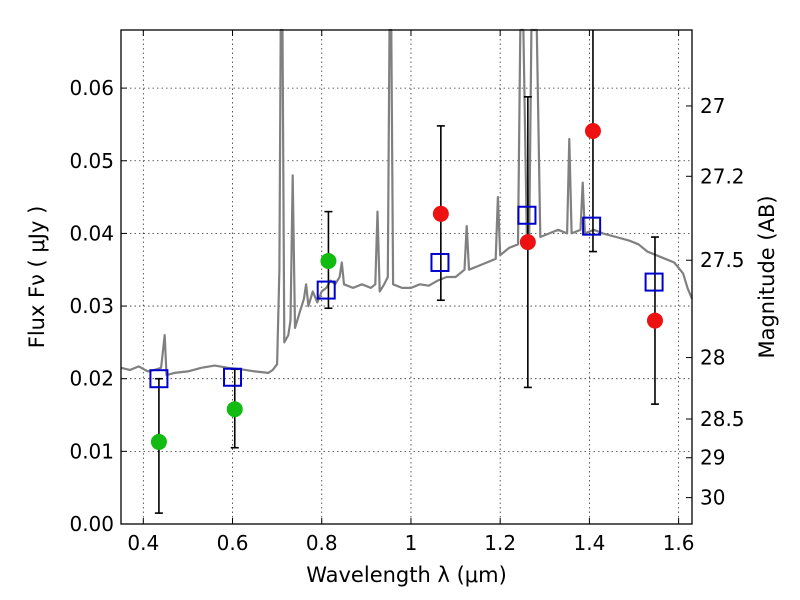 This screenshot has height=600, width=800. What do you see at coordinates (712, 106) in the screenshot?
I see `y-right-tick-label: 27` at bounding box center [712, 106].